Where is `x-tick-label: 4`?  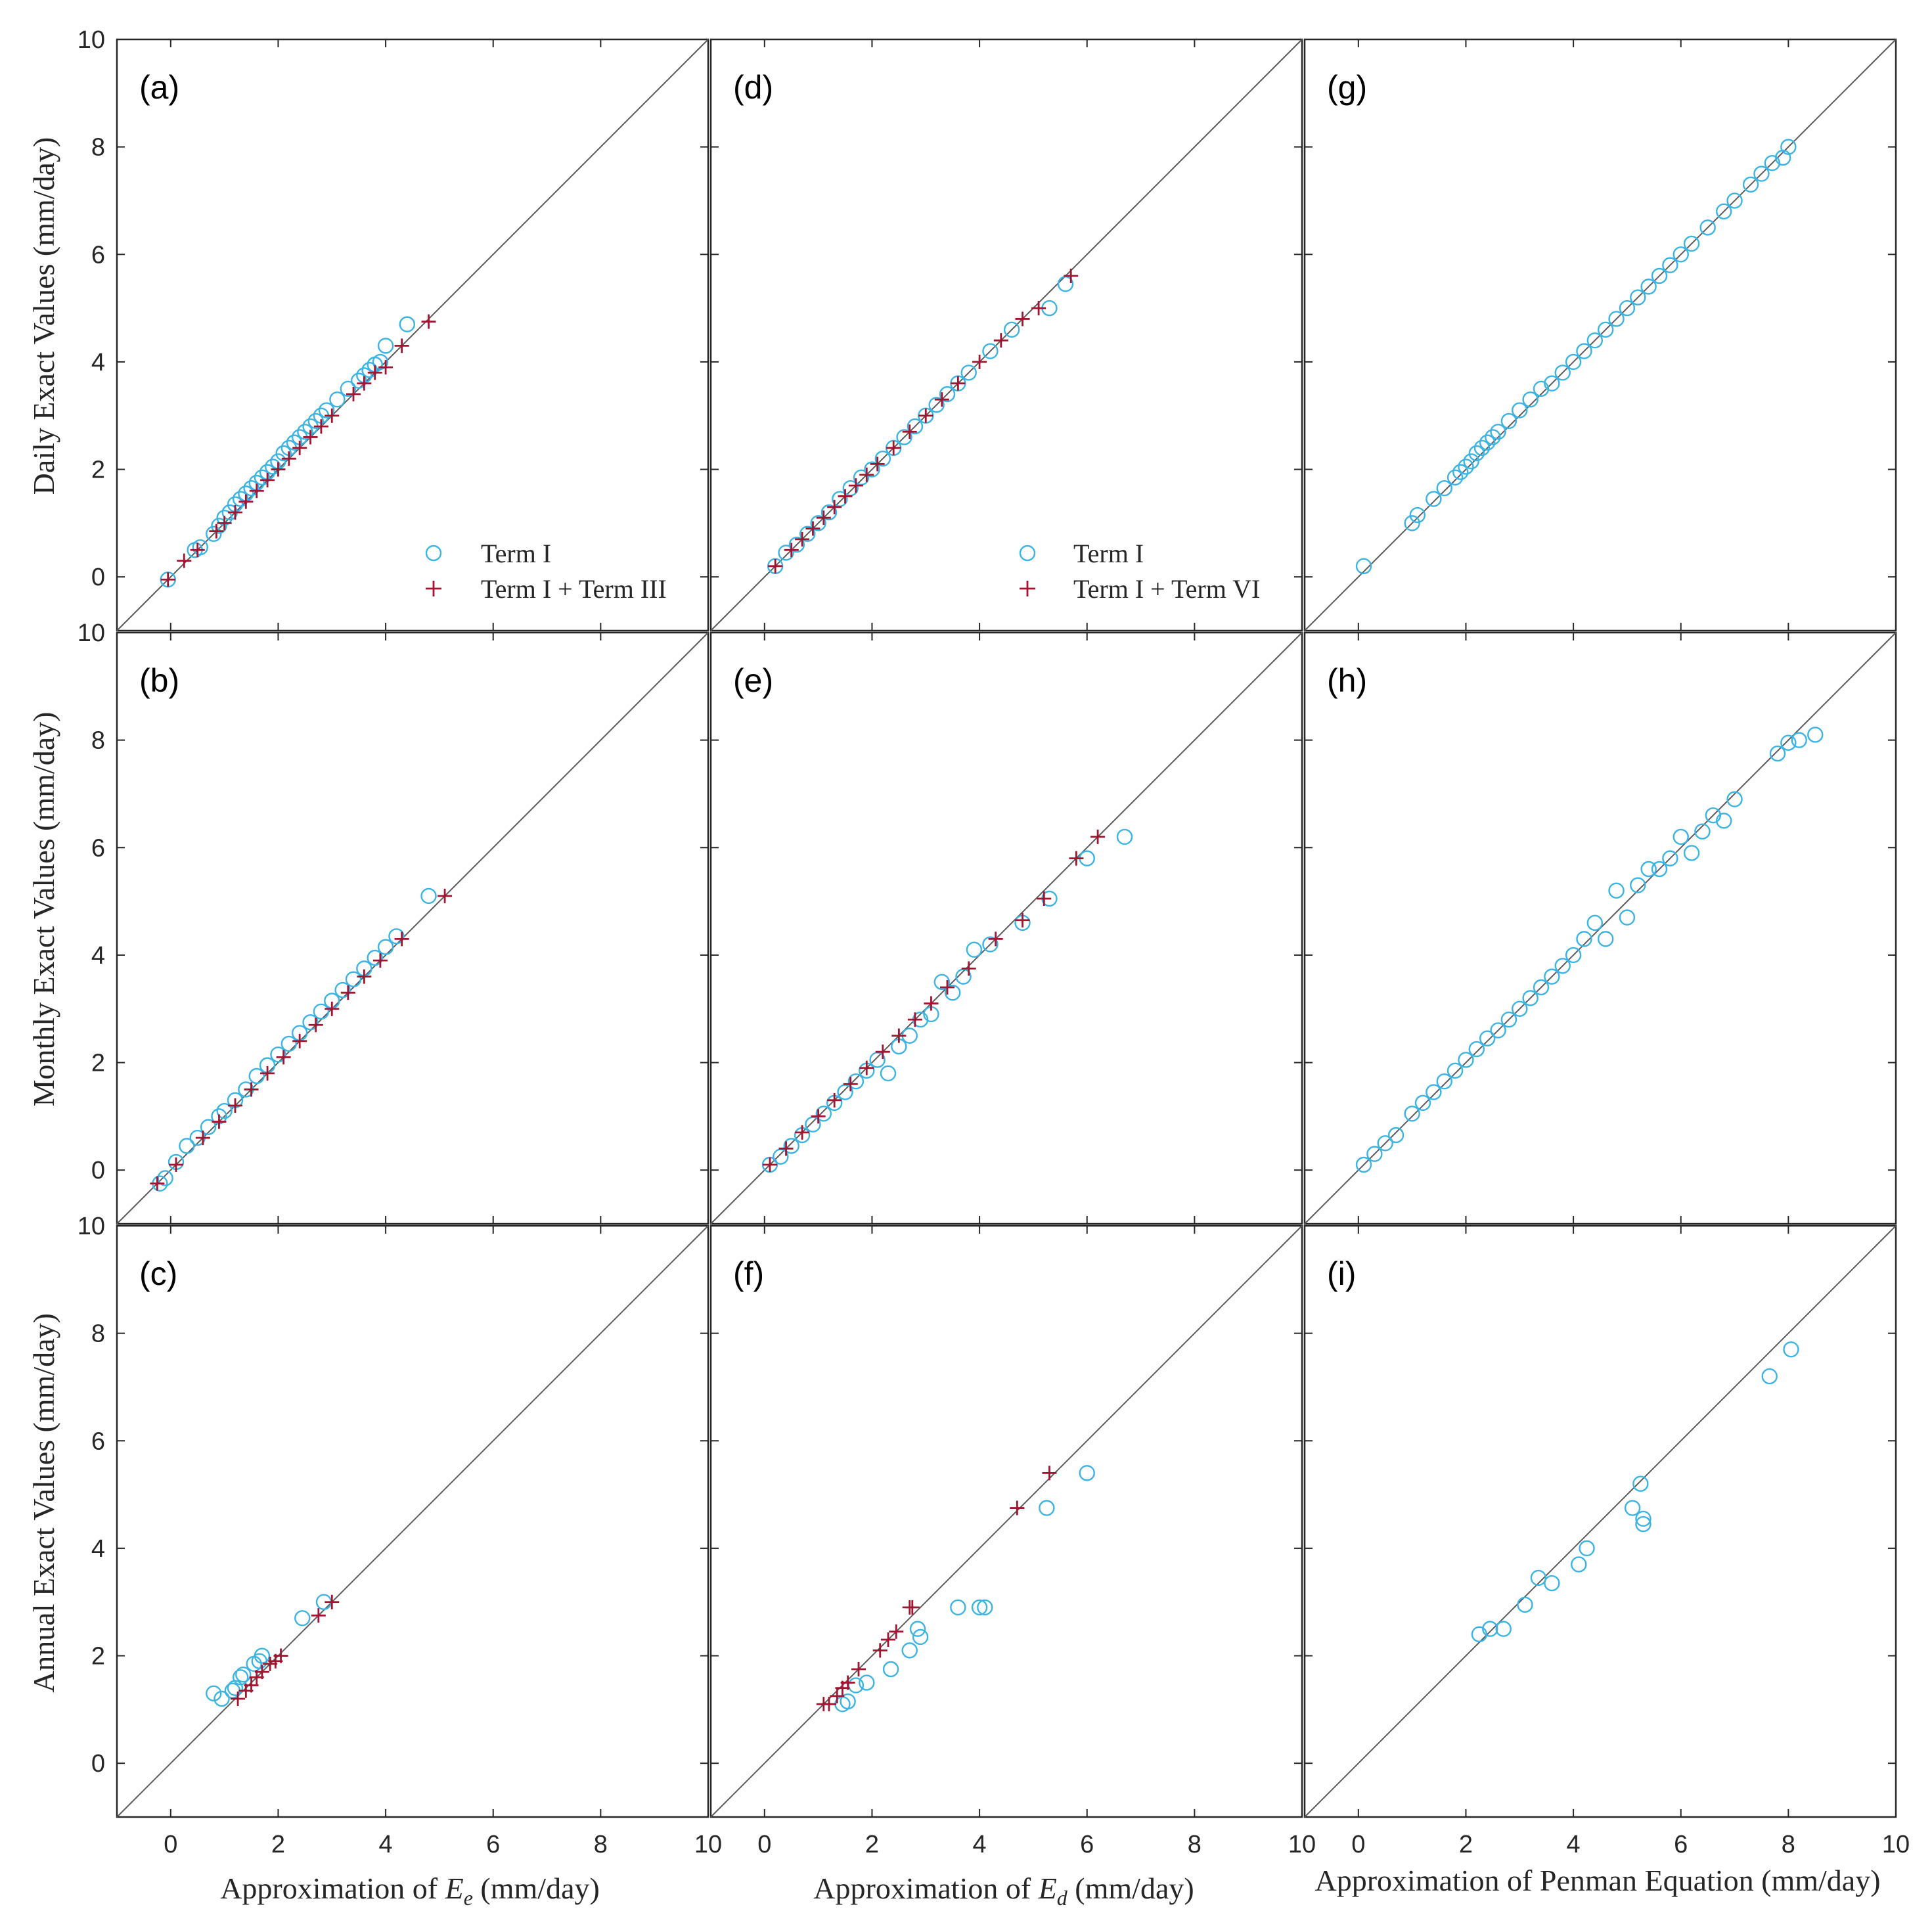 x-tick-label: 4 is located at coordinates (980, 1845).